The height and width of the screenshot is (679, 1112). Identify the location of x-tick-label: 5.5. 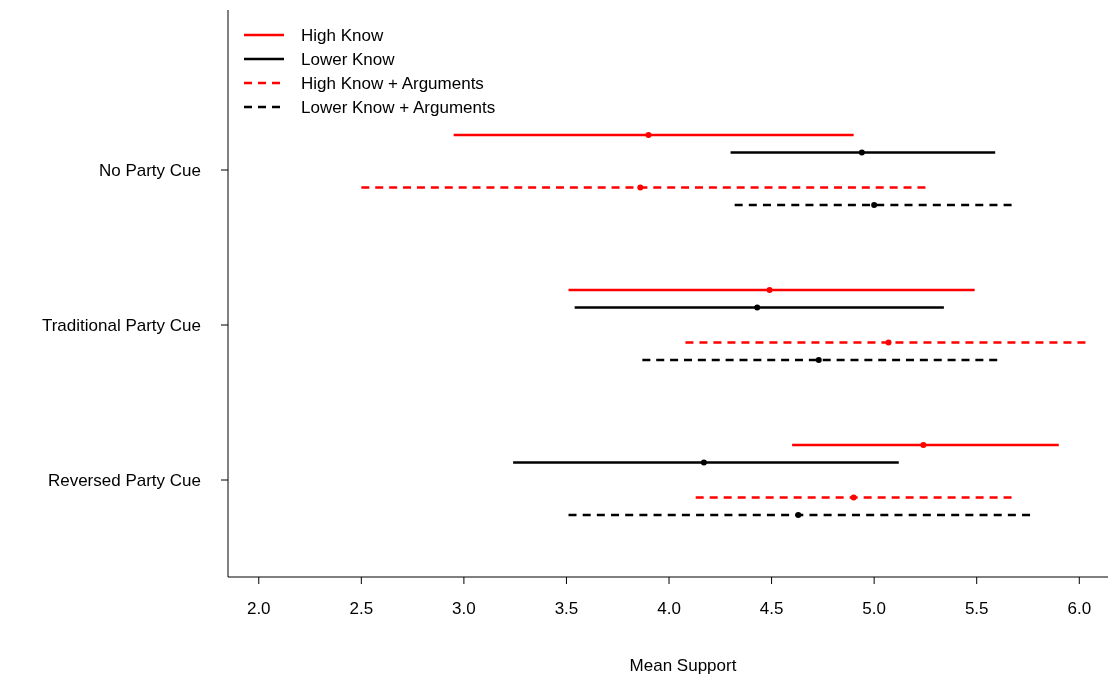
(976, 608).